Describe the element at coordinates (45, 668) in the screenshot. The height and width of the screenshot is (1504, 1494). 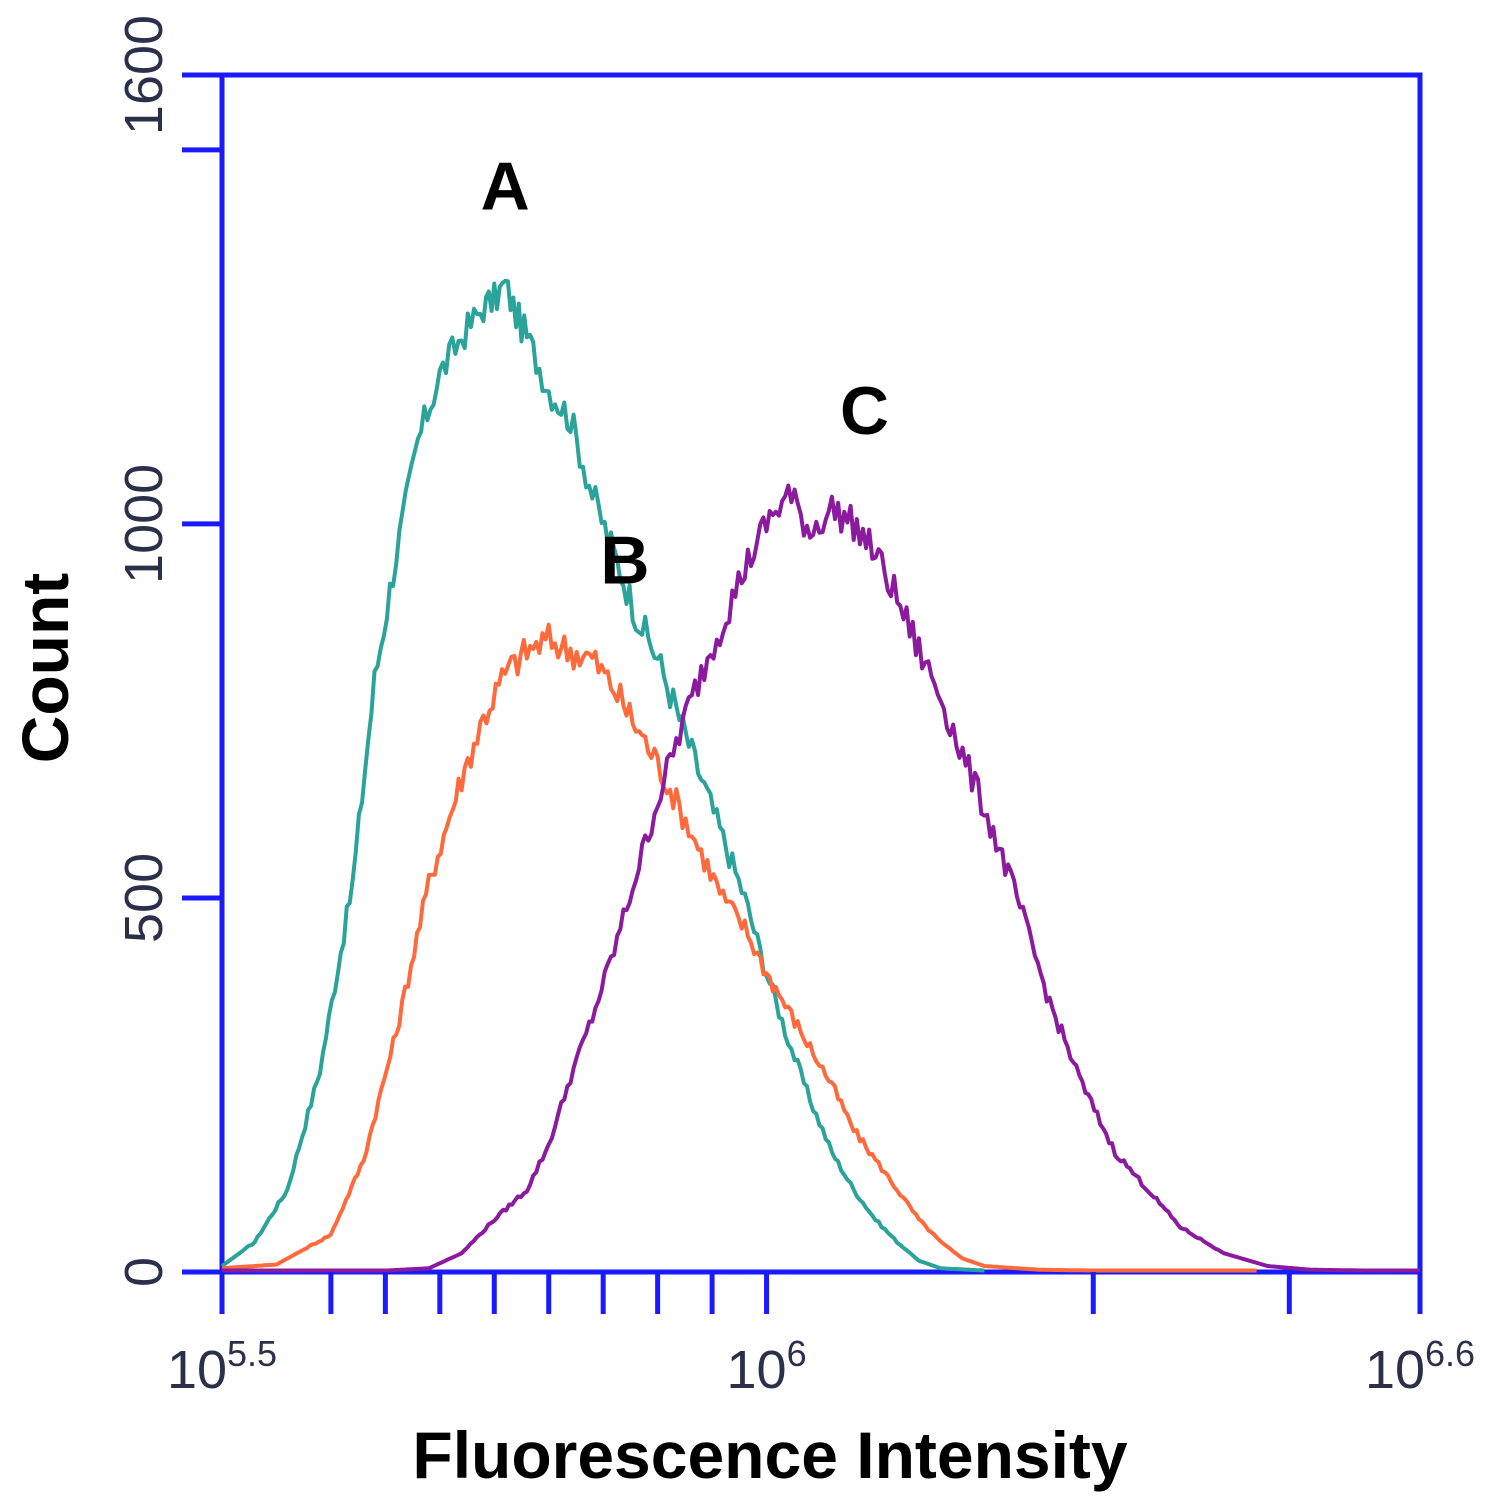
I see `y-axis-title: Count` at that location.